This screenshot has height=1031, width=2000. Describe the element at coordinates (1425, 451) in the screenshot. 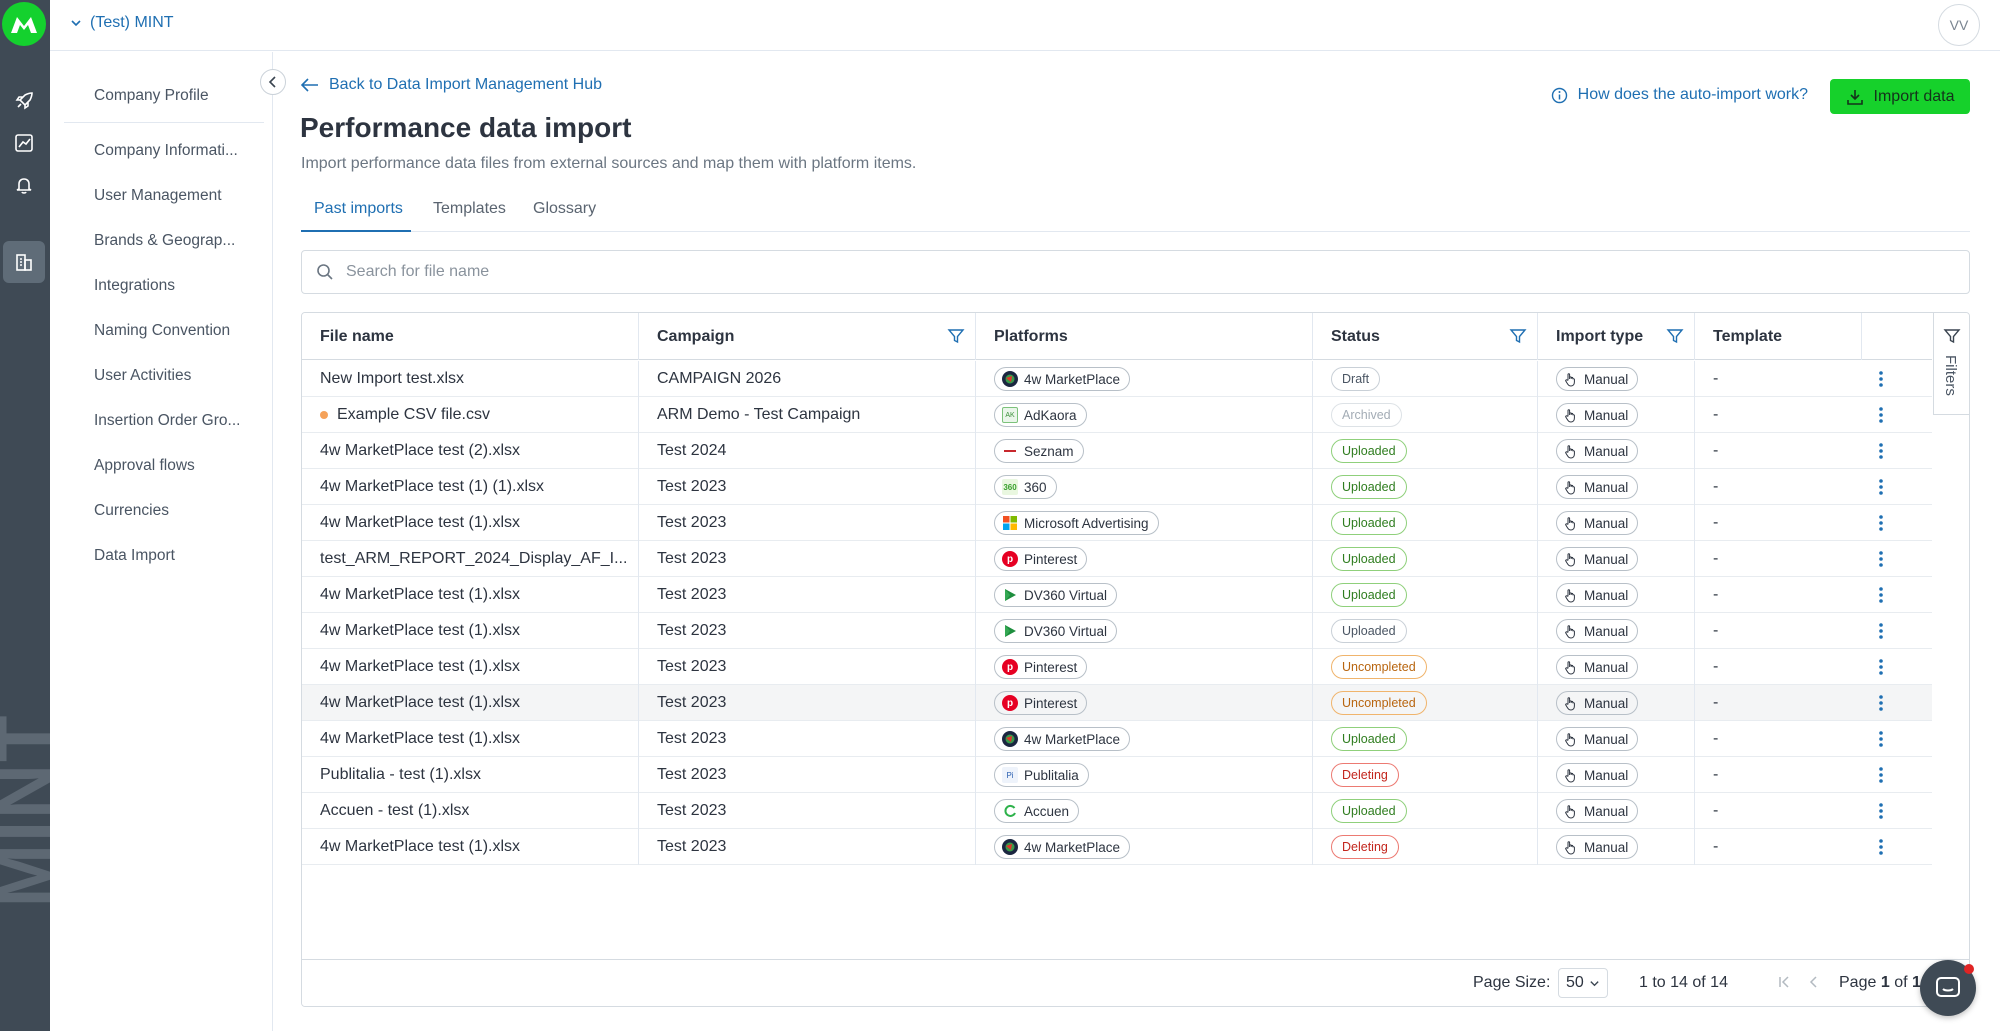

I see `cell-status: Uploaded` at that location.